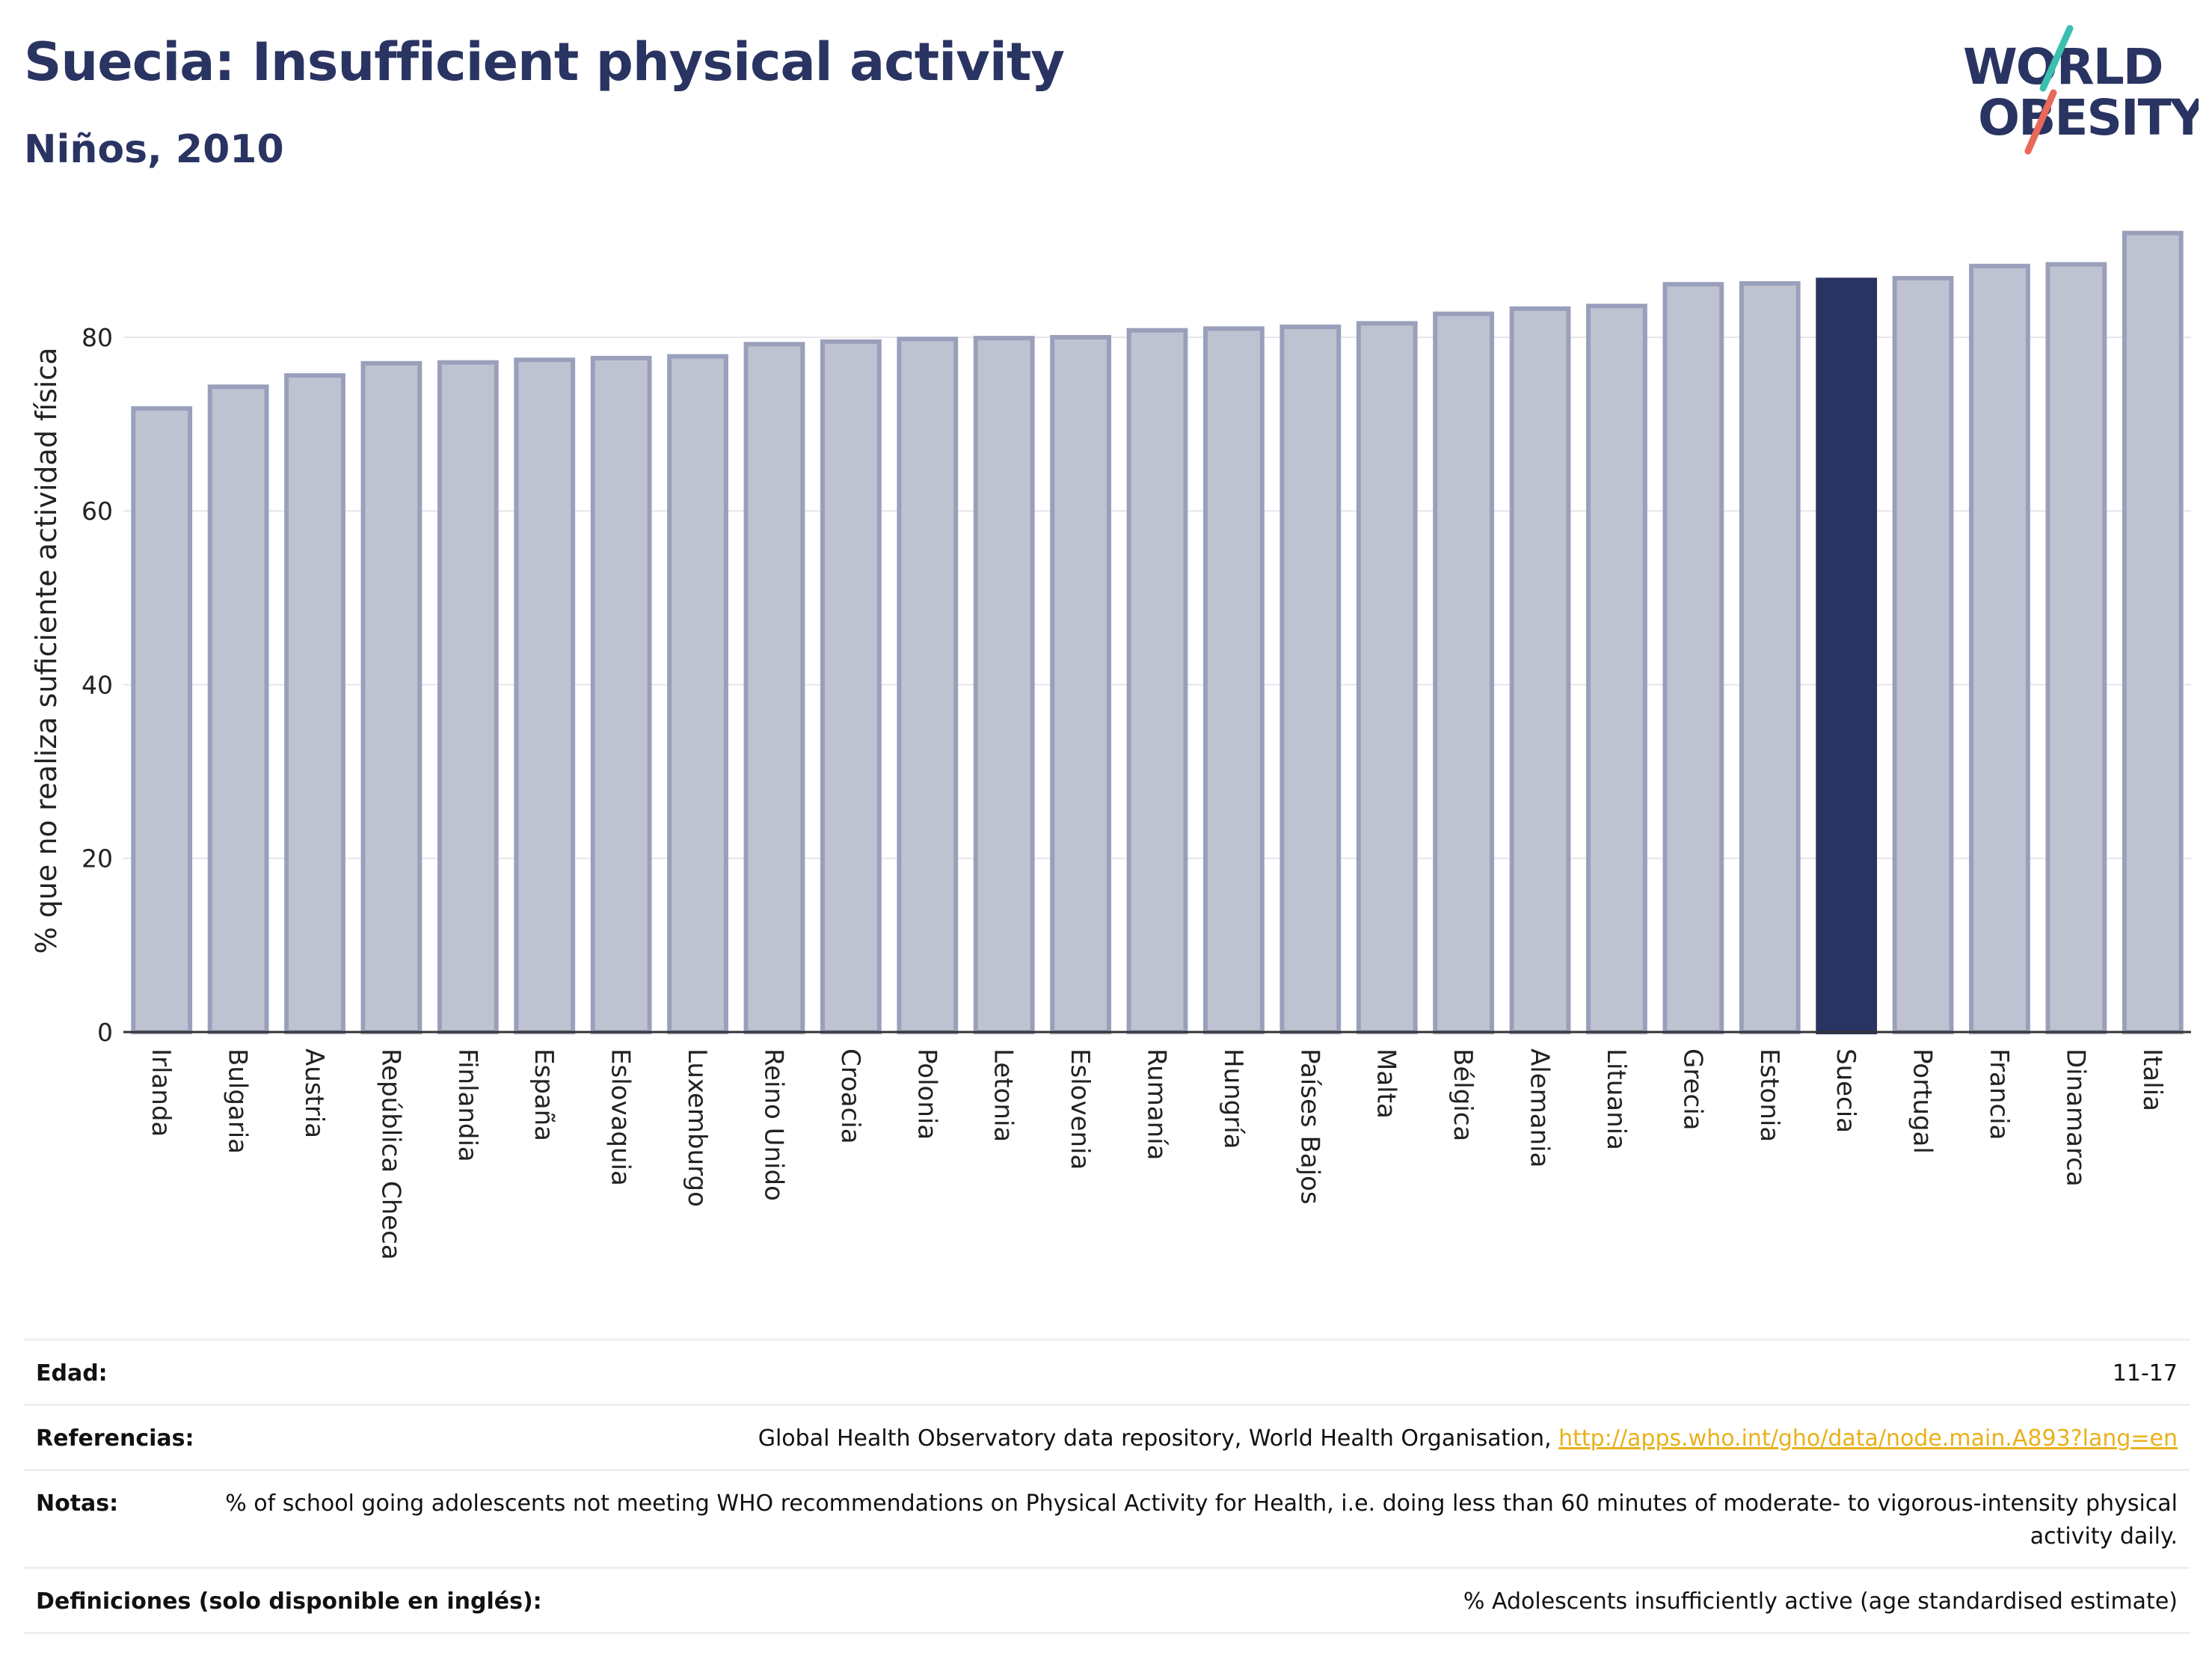  What do you see at coordinates (314, 1093) in the screenshot?
I see `x-tick-label: Austria` at bounding box center [314, 1093].